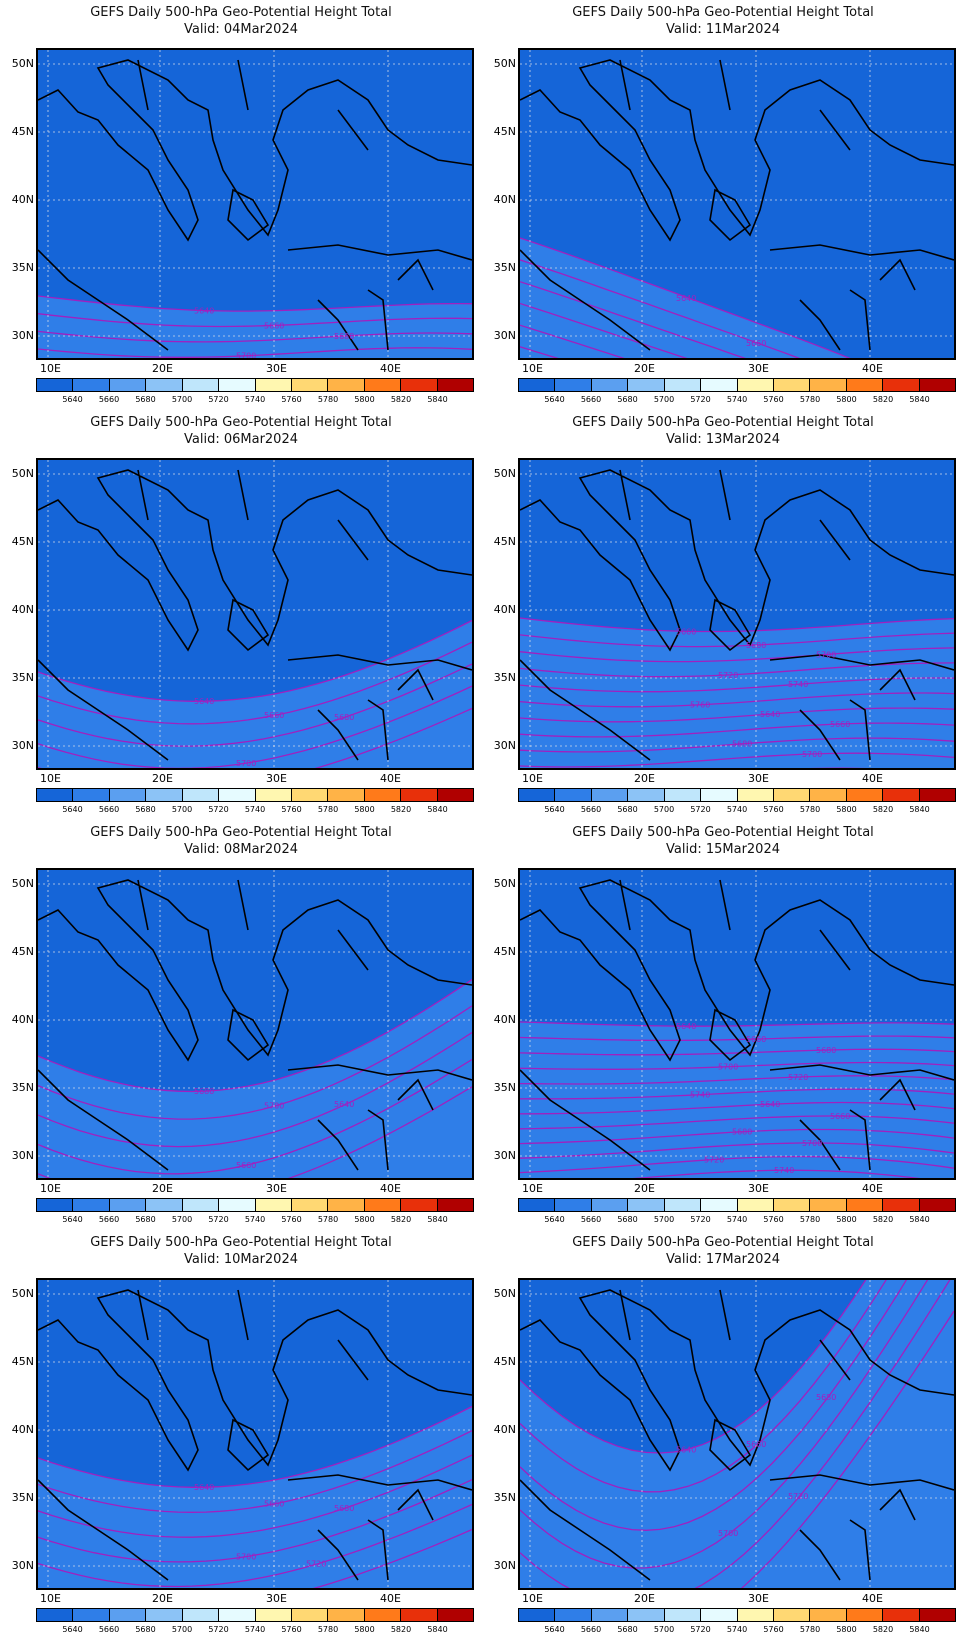  I want to click on coastline, so click(737, 1025).